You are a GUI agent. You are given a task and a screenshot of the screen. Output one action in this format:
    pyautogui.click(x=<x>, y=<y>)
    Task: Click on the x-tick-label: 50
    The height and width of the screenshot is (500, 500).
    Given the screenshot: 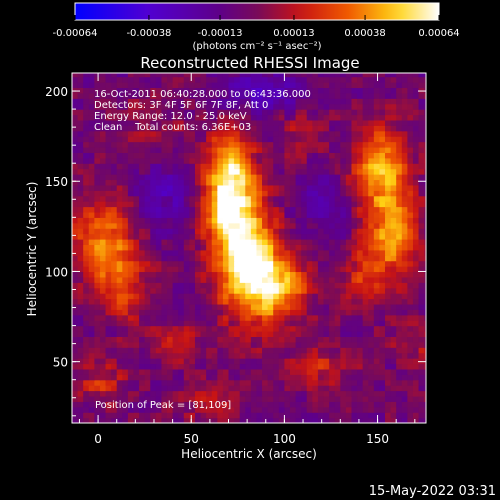 What is the action you would take?
    pyautogui.click(x=191, y=439)
    